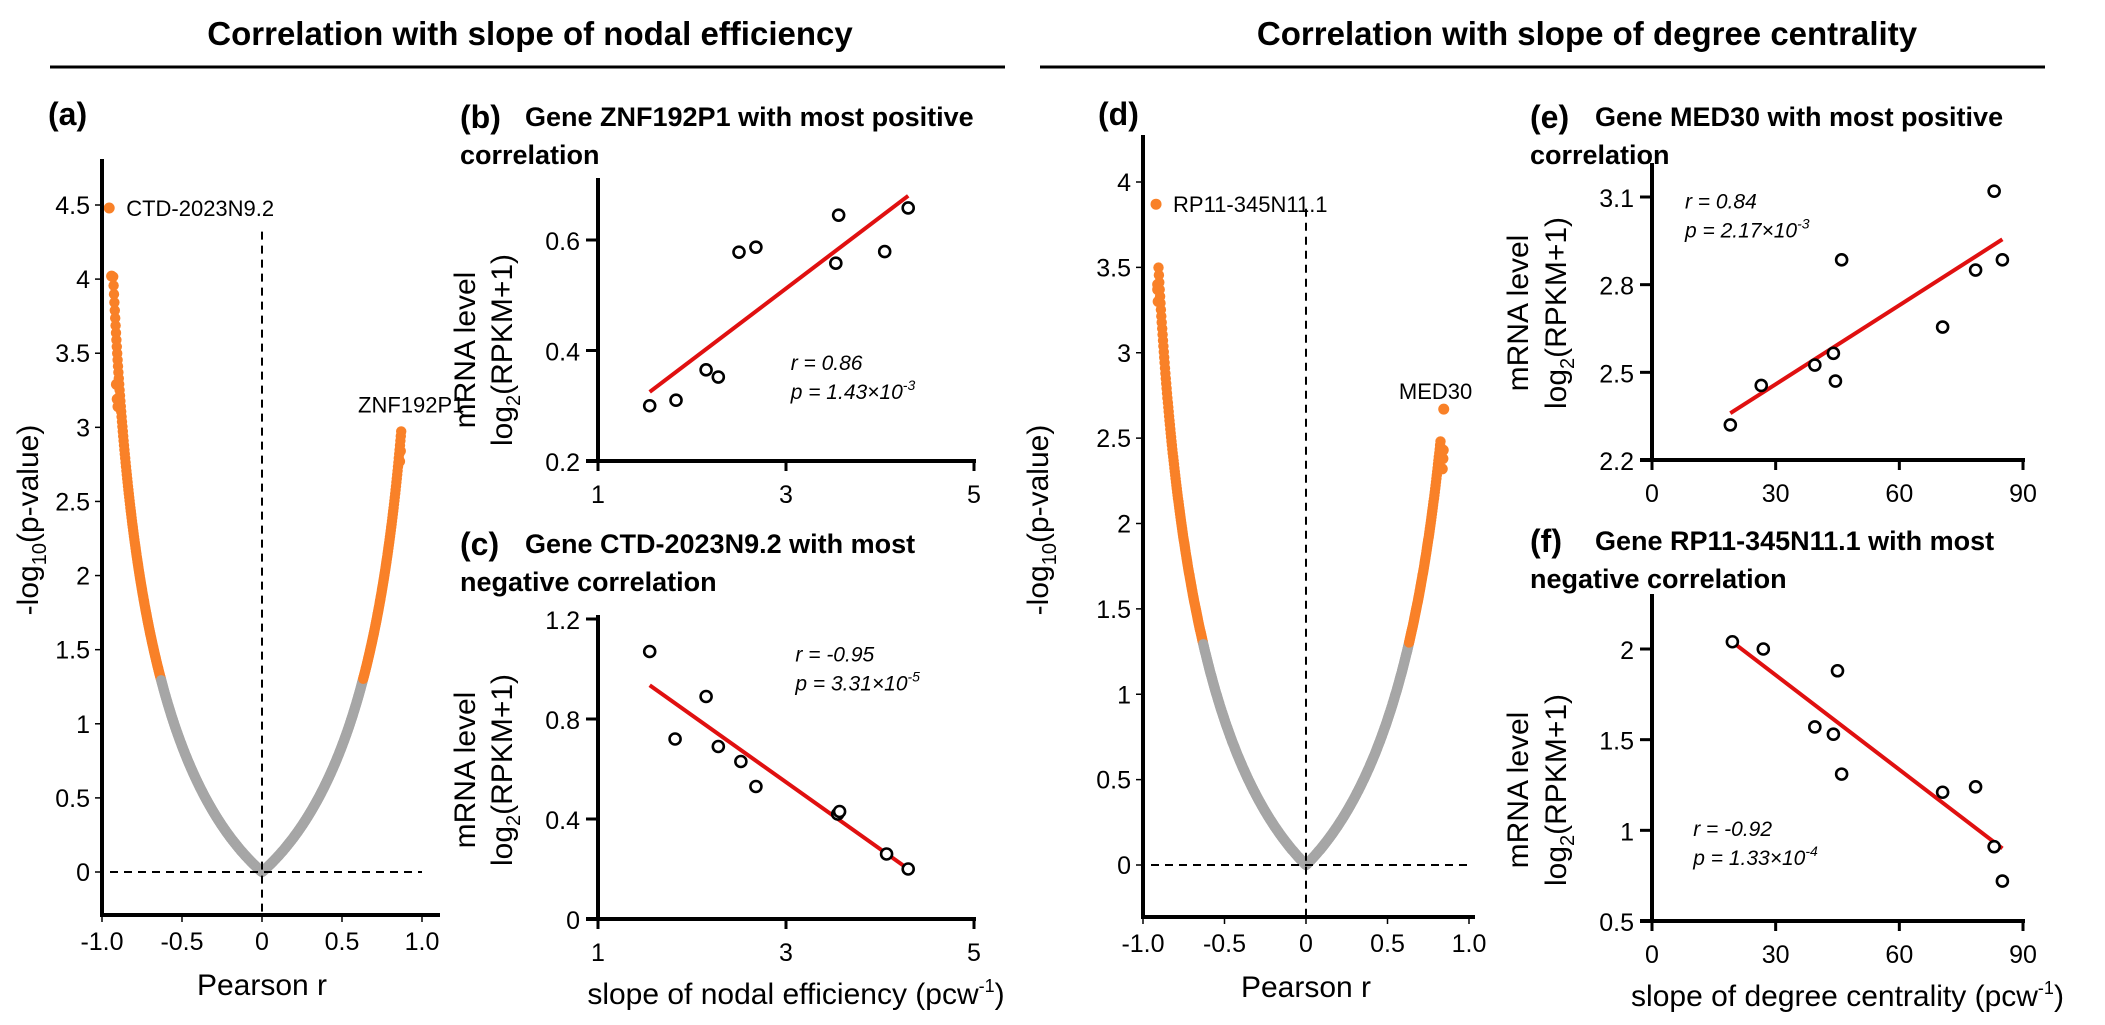 This screenshot has height=1025, width=2105. Describe the element at coordinates (783, 994) in the screenshot. I see `x-axis-label-part: slope of nodal efficiency (pcw` at that location.